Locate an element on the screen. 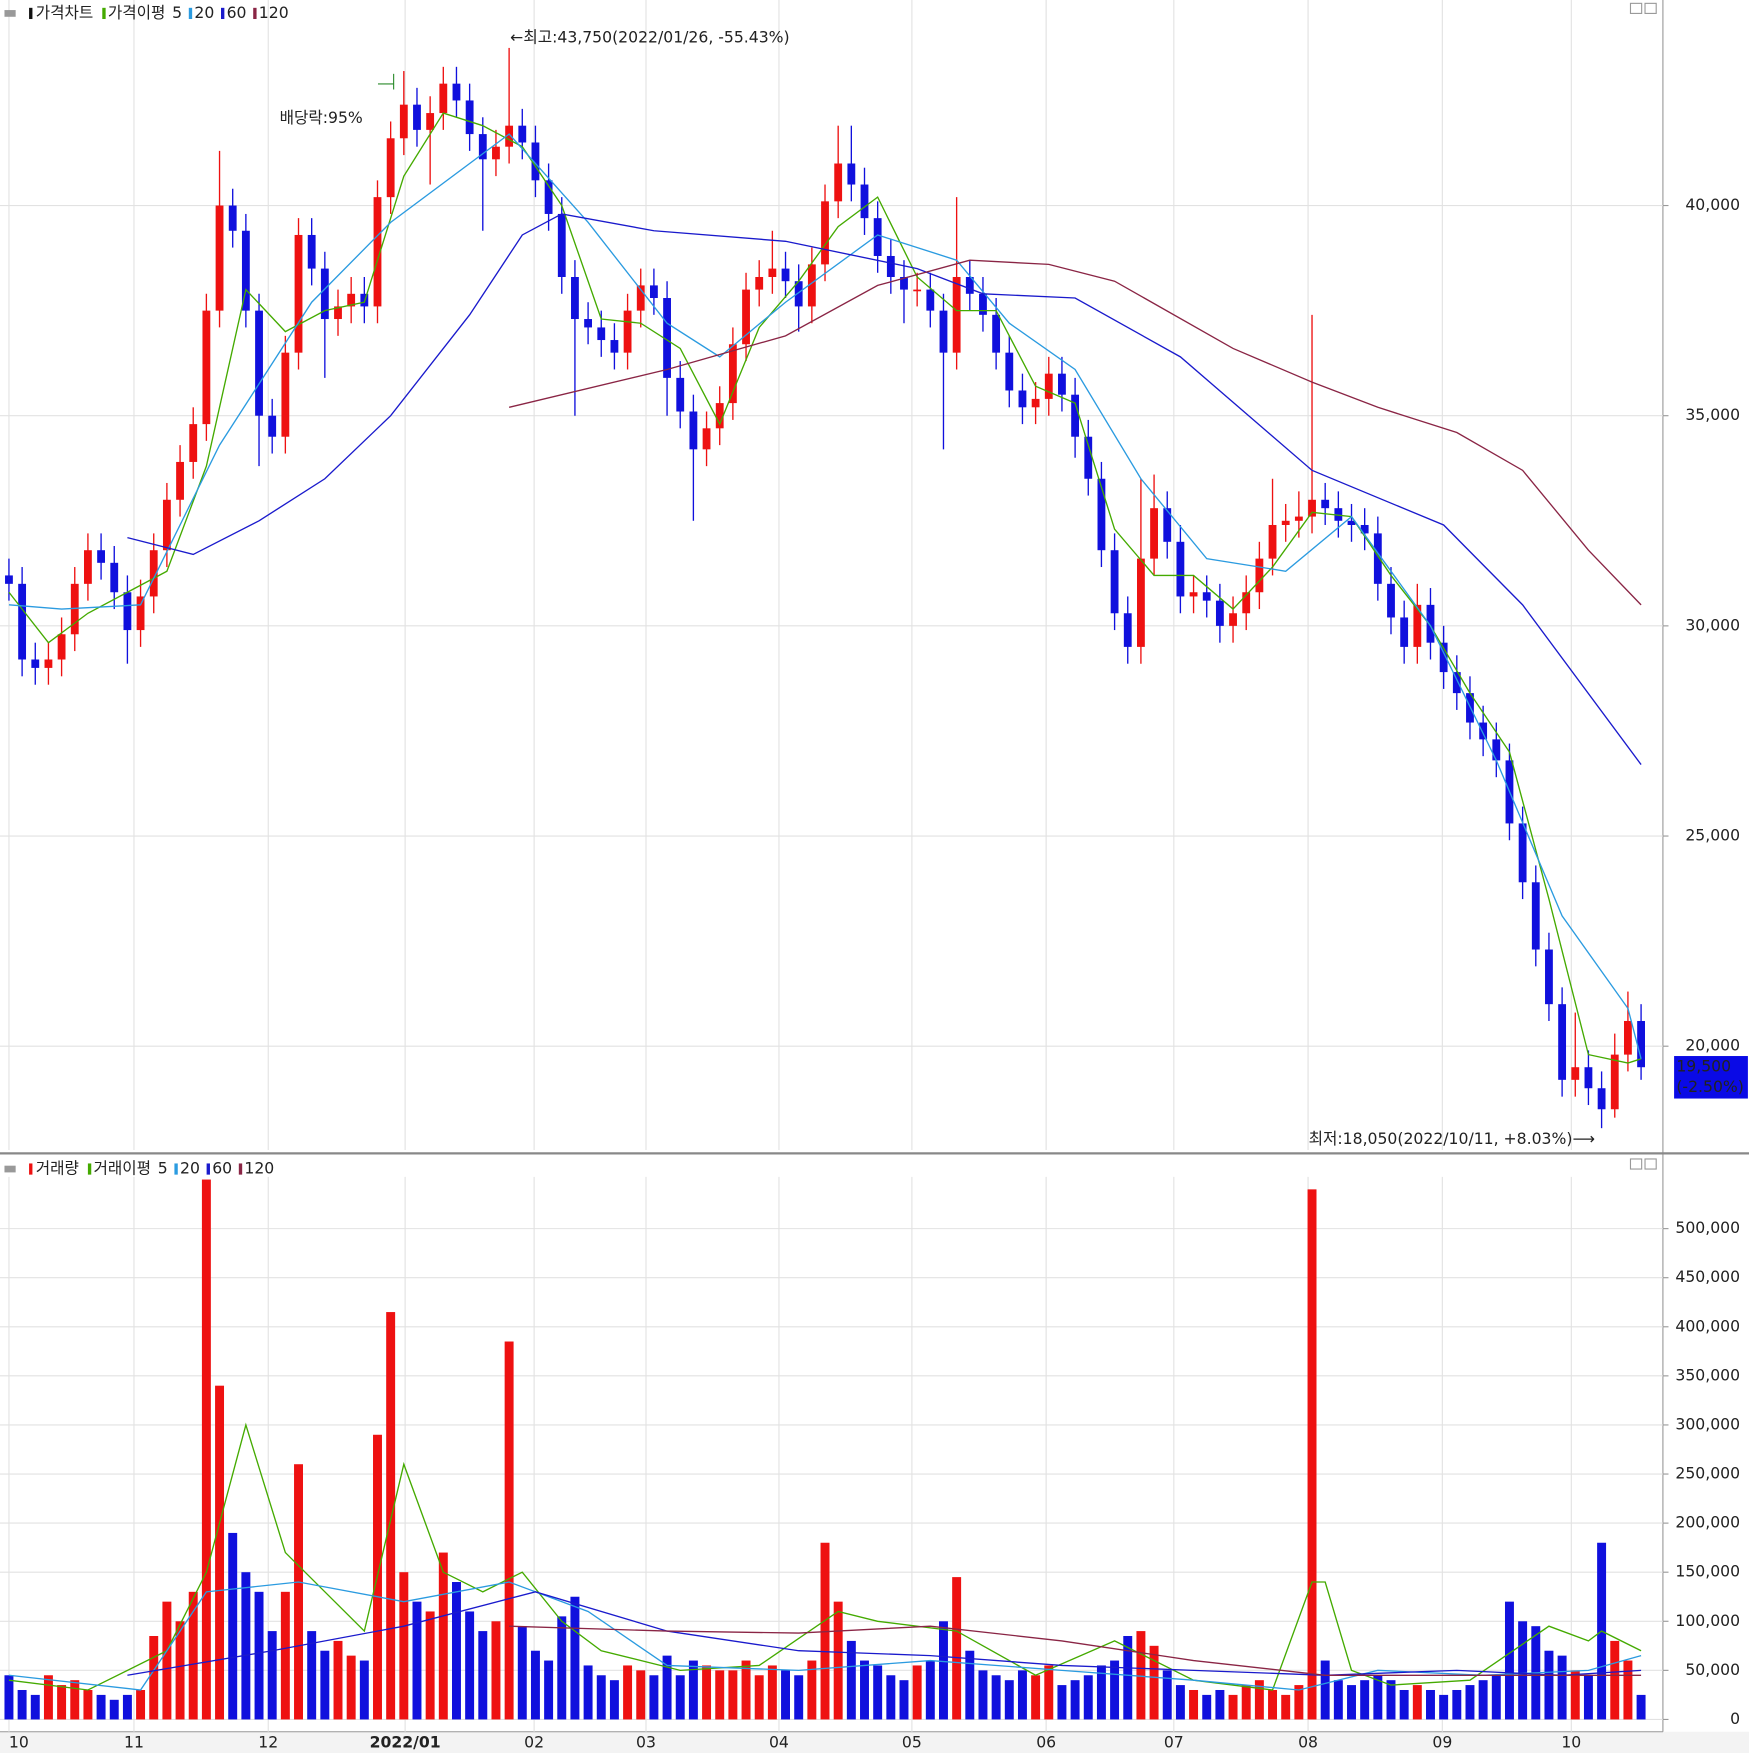  y-tick-label: 150,000 is located at coordinates (1707, 1571).